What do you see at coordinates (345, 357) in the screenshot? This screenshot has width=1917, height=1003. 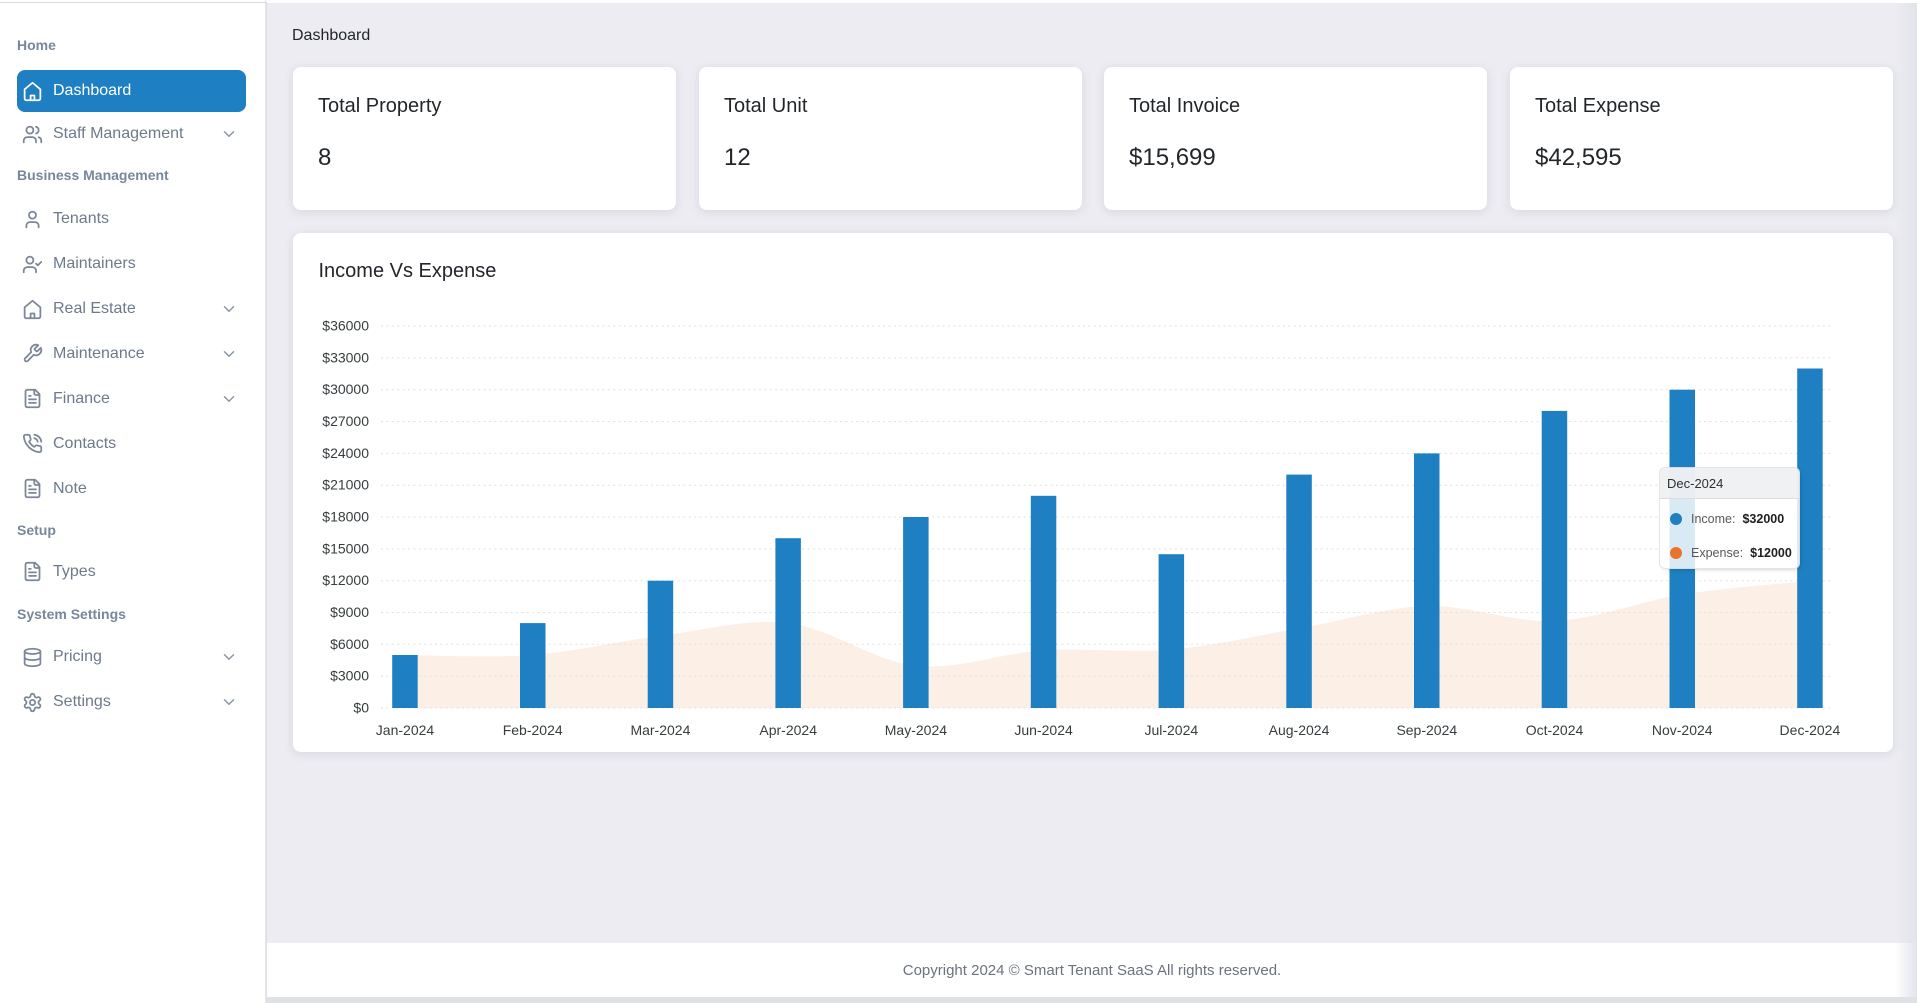 I see `svg-text: $33000` at bounding box center [345, 357].